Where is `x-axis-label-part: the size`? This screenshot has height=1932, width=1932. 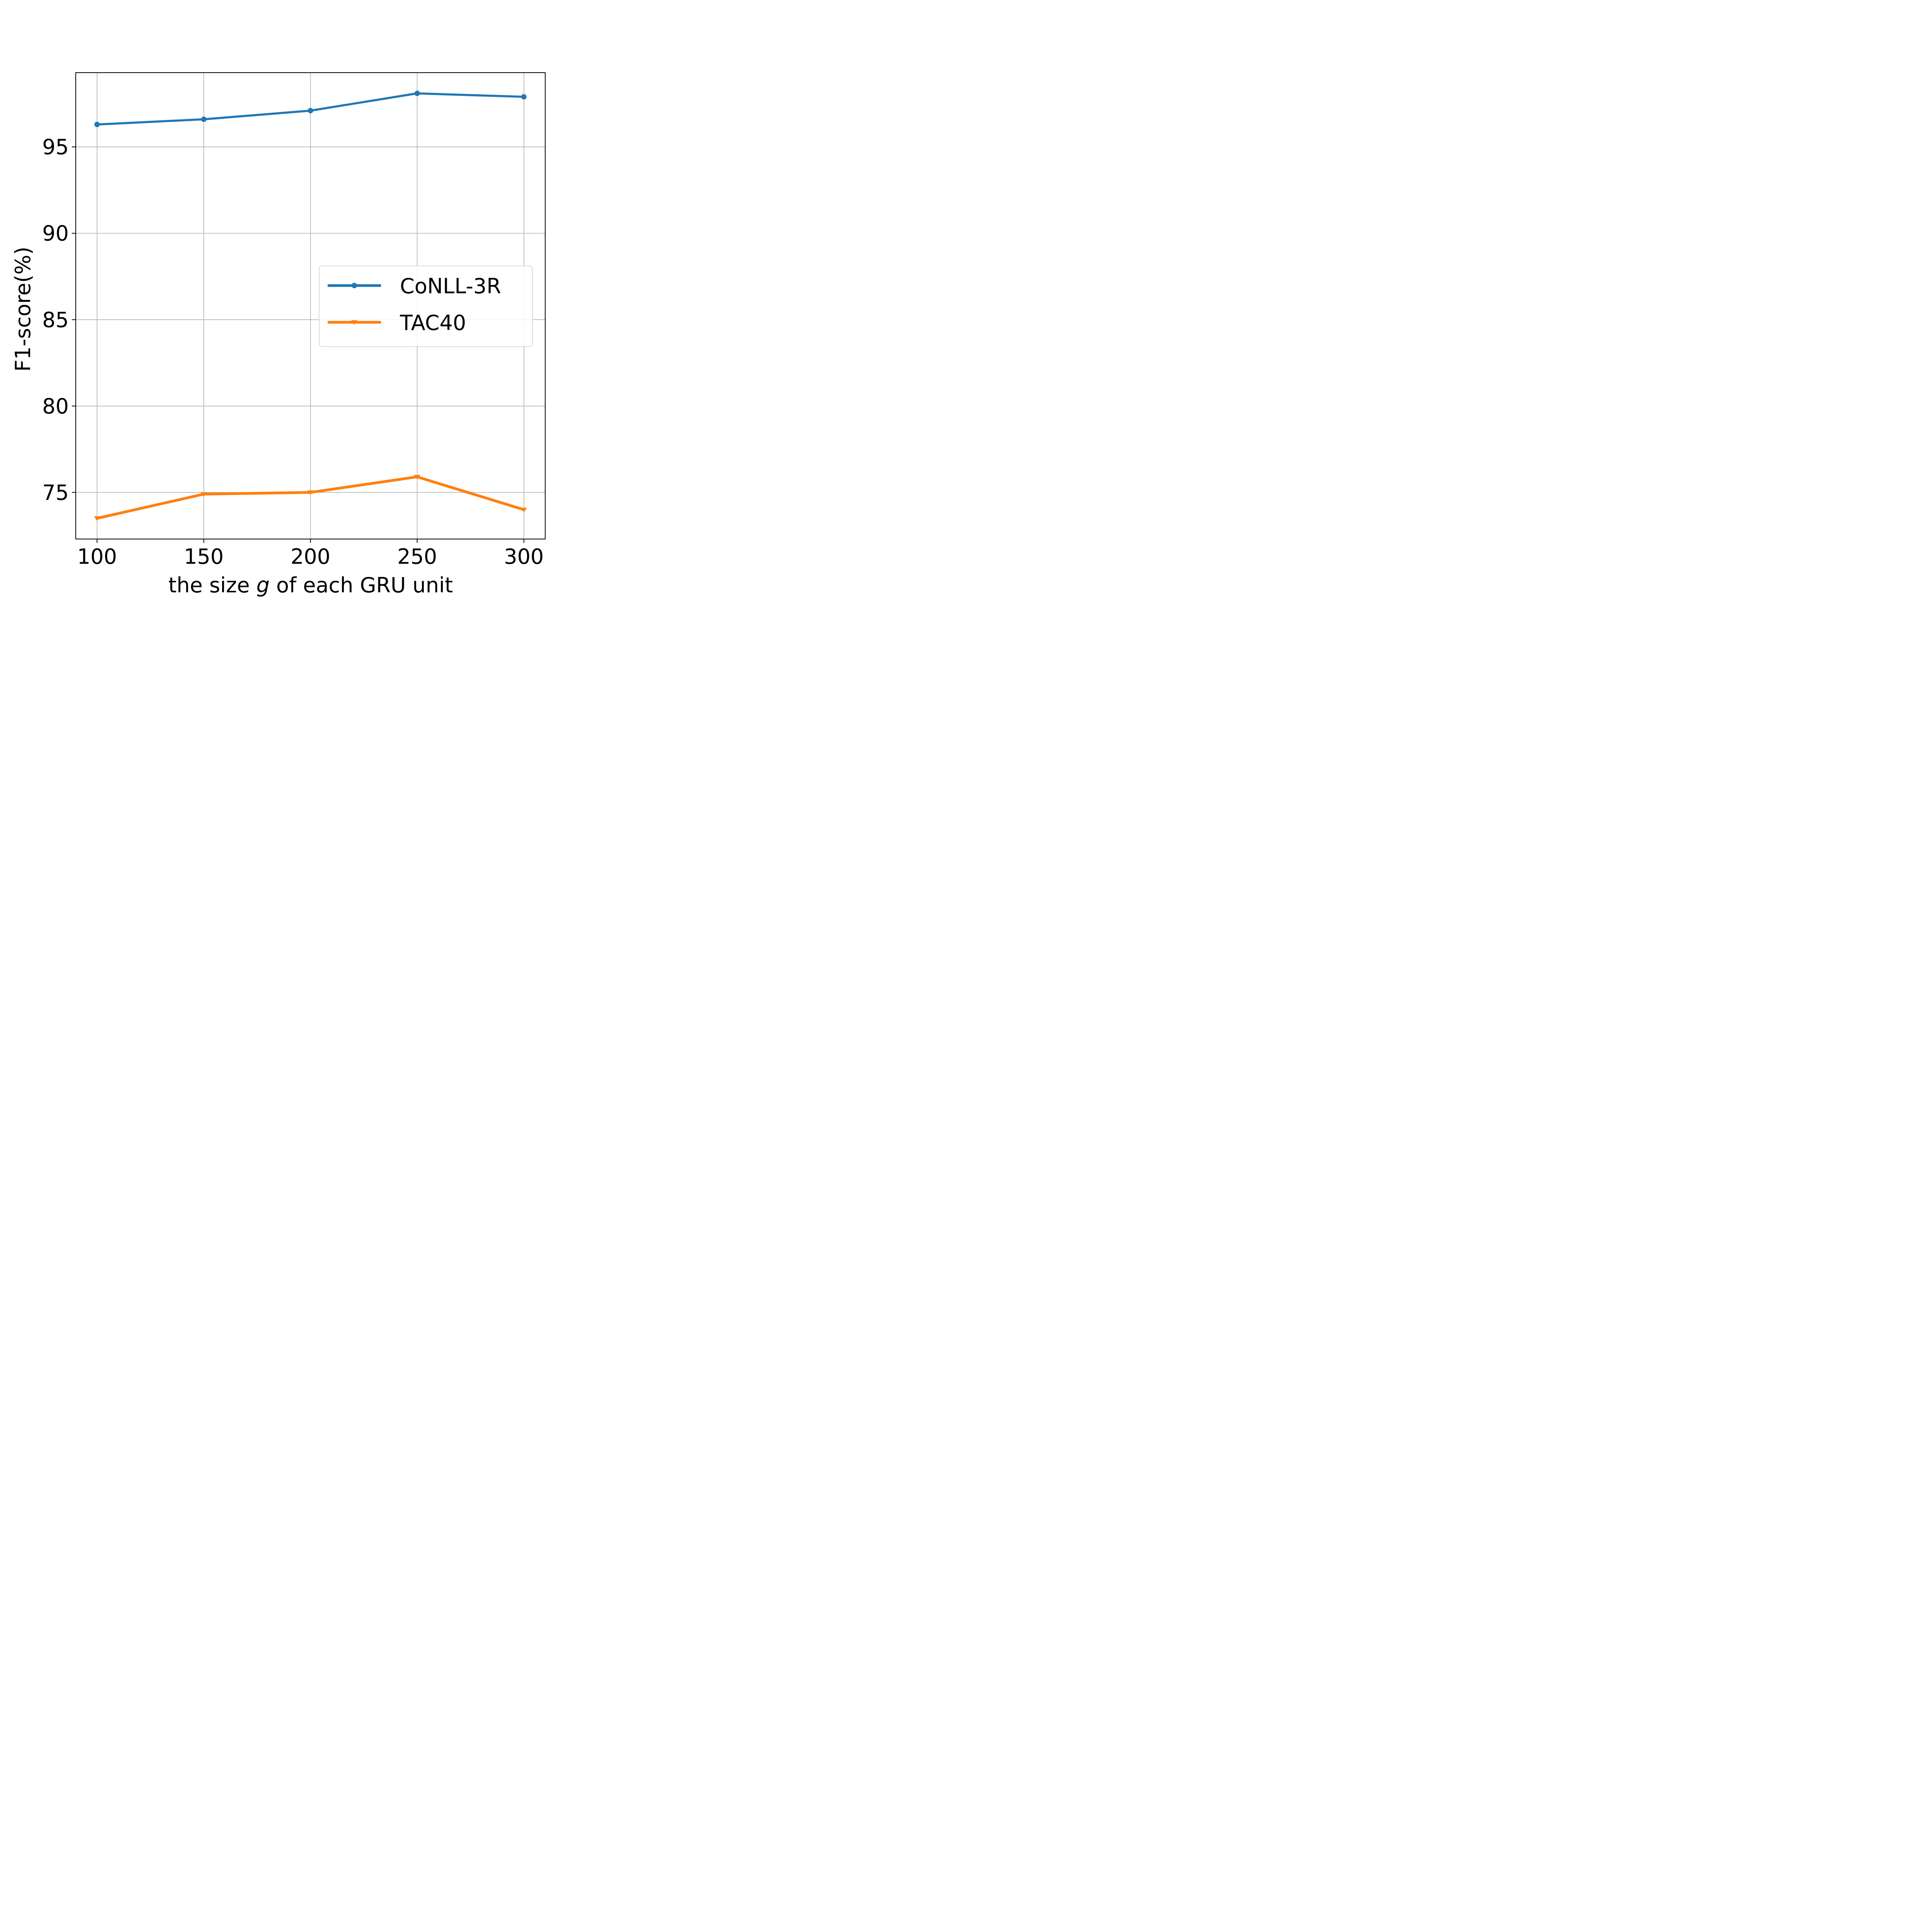
x-axis-label-part: the size is located at coordinates (212, 585).